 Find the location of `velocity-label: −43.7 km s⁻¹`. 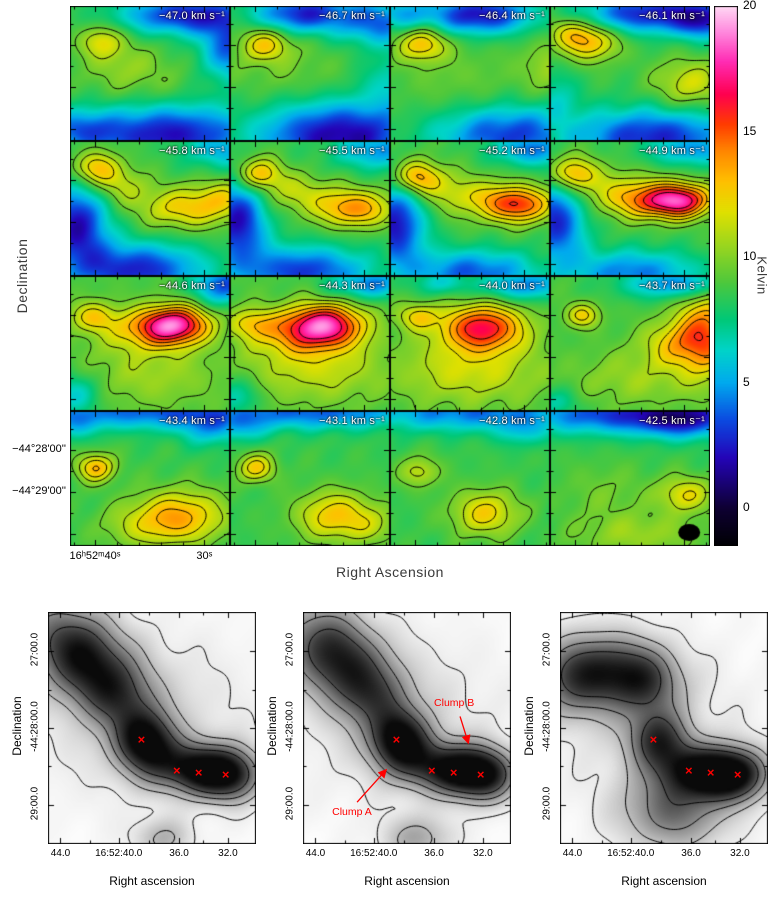

velocity-label: −43.7 km s⁻¹ is located at coordinates (672, 286).